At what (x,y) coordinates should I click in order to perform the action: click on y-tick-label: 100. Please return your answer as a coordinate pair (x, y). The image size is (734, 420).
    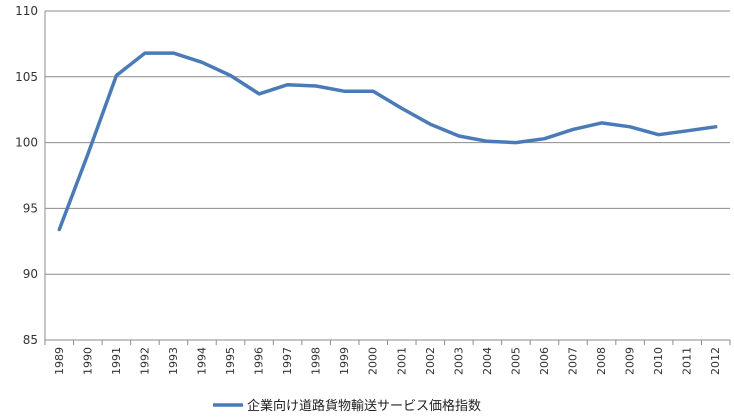
    Looking at the image, I should click on (26, 143).